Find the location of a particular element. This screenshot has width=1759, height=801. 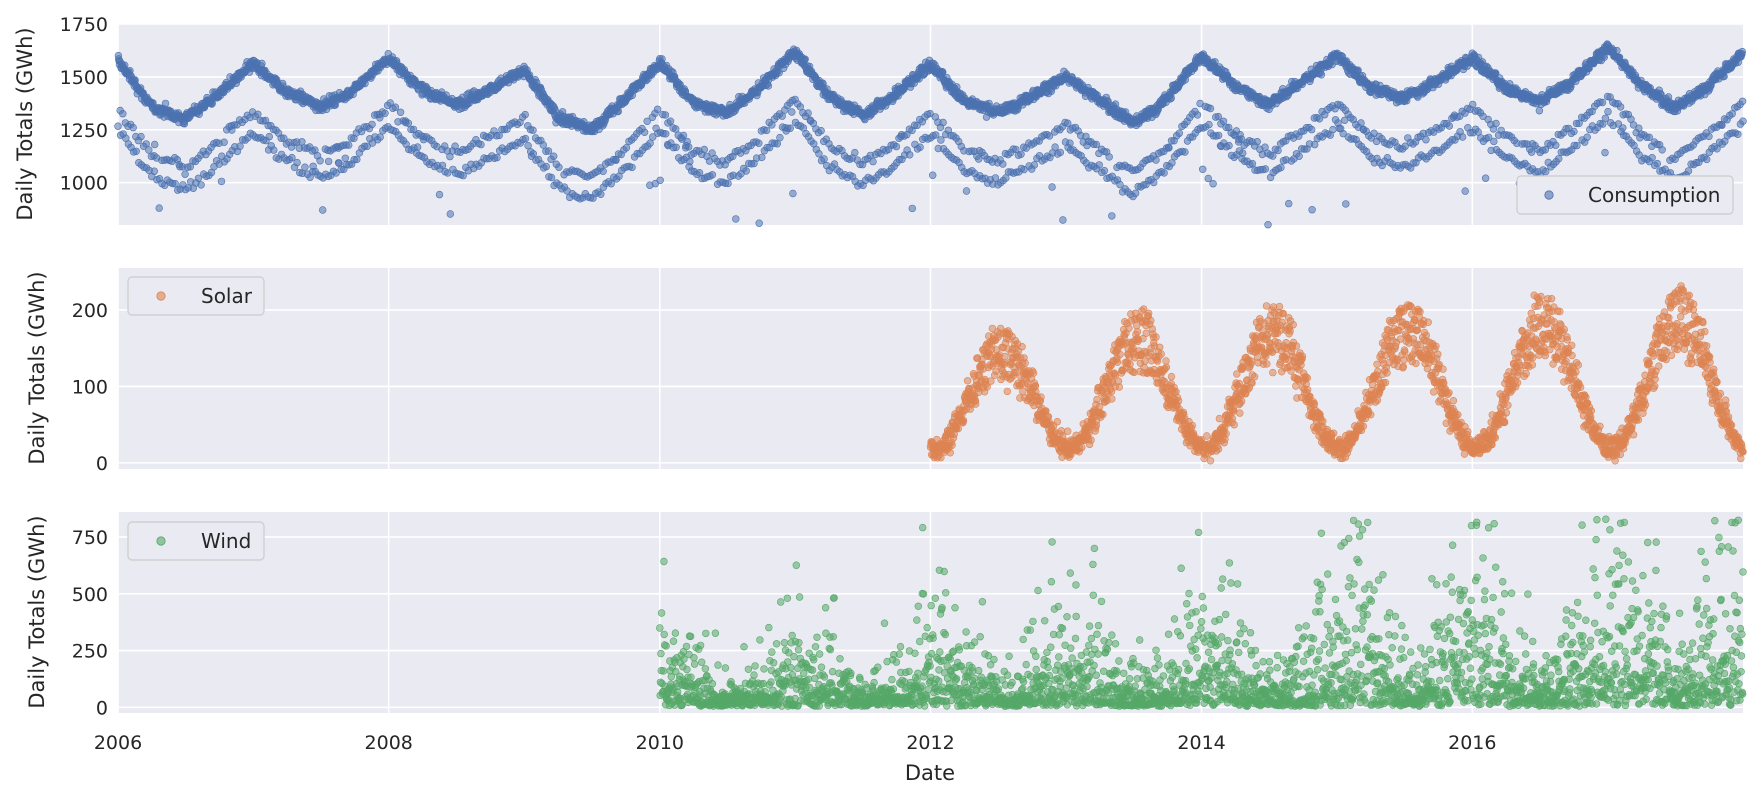

y-tick-label-1000: 1000 is located at coordinates (84, 184).